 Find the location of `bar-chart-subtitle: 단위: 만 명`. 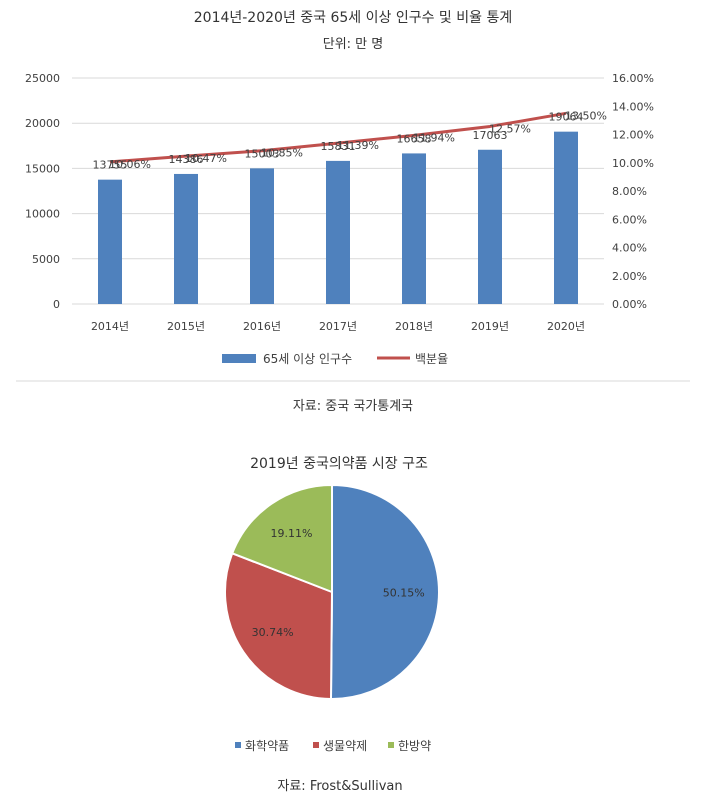

bar-chart-subtitle: 단위: 만 명 is located at coordinates (353, 44).